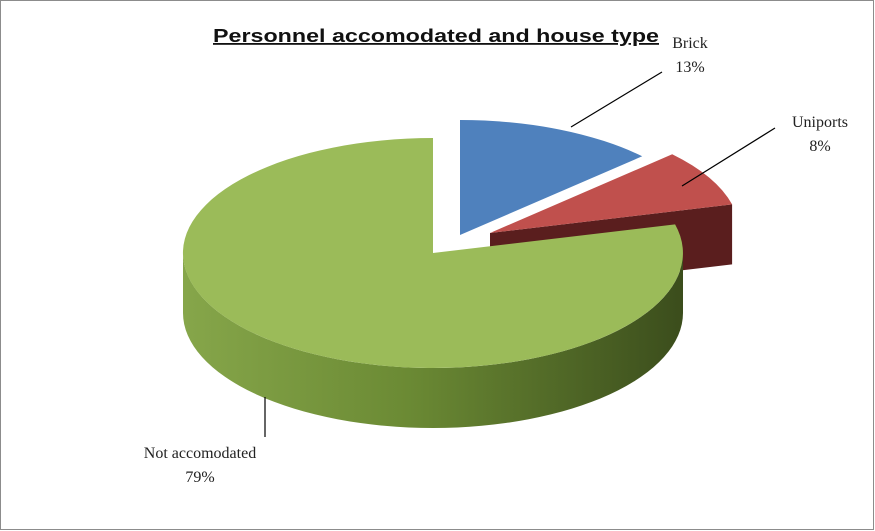  Describe the element at coordinates (200, 453) in the screenshot. I see `data-label-name: Not accomodated` at that location.